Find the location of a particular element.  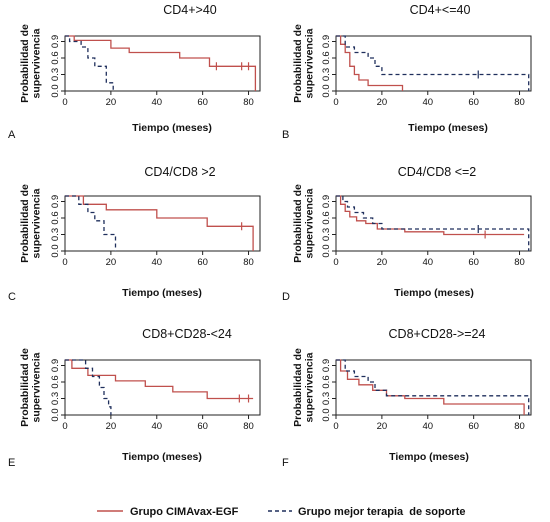

panel-title: CD4+<=40 is located at coordinates (440, 10).